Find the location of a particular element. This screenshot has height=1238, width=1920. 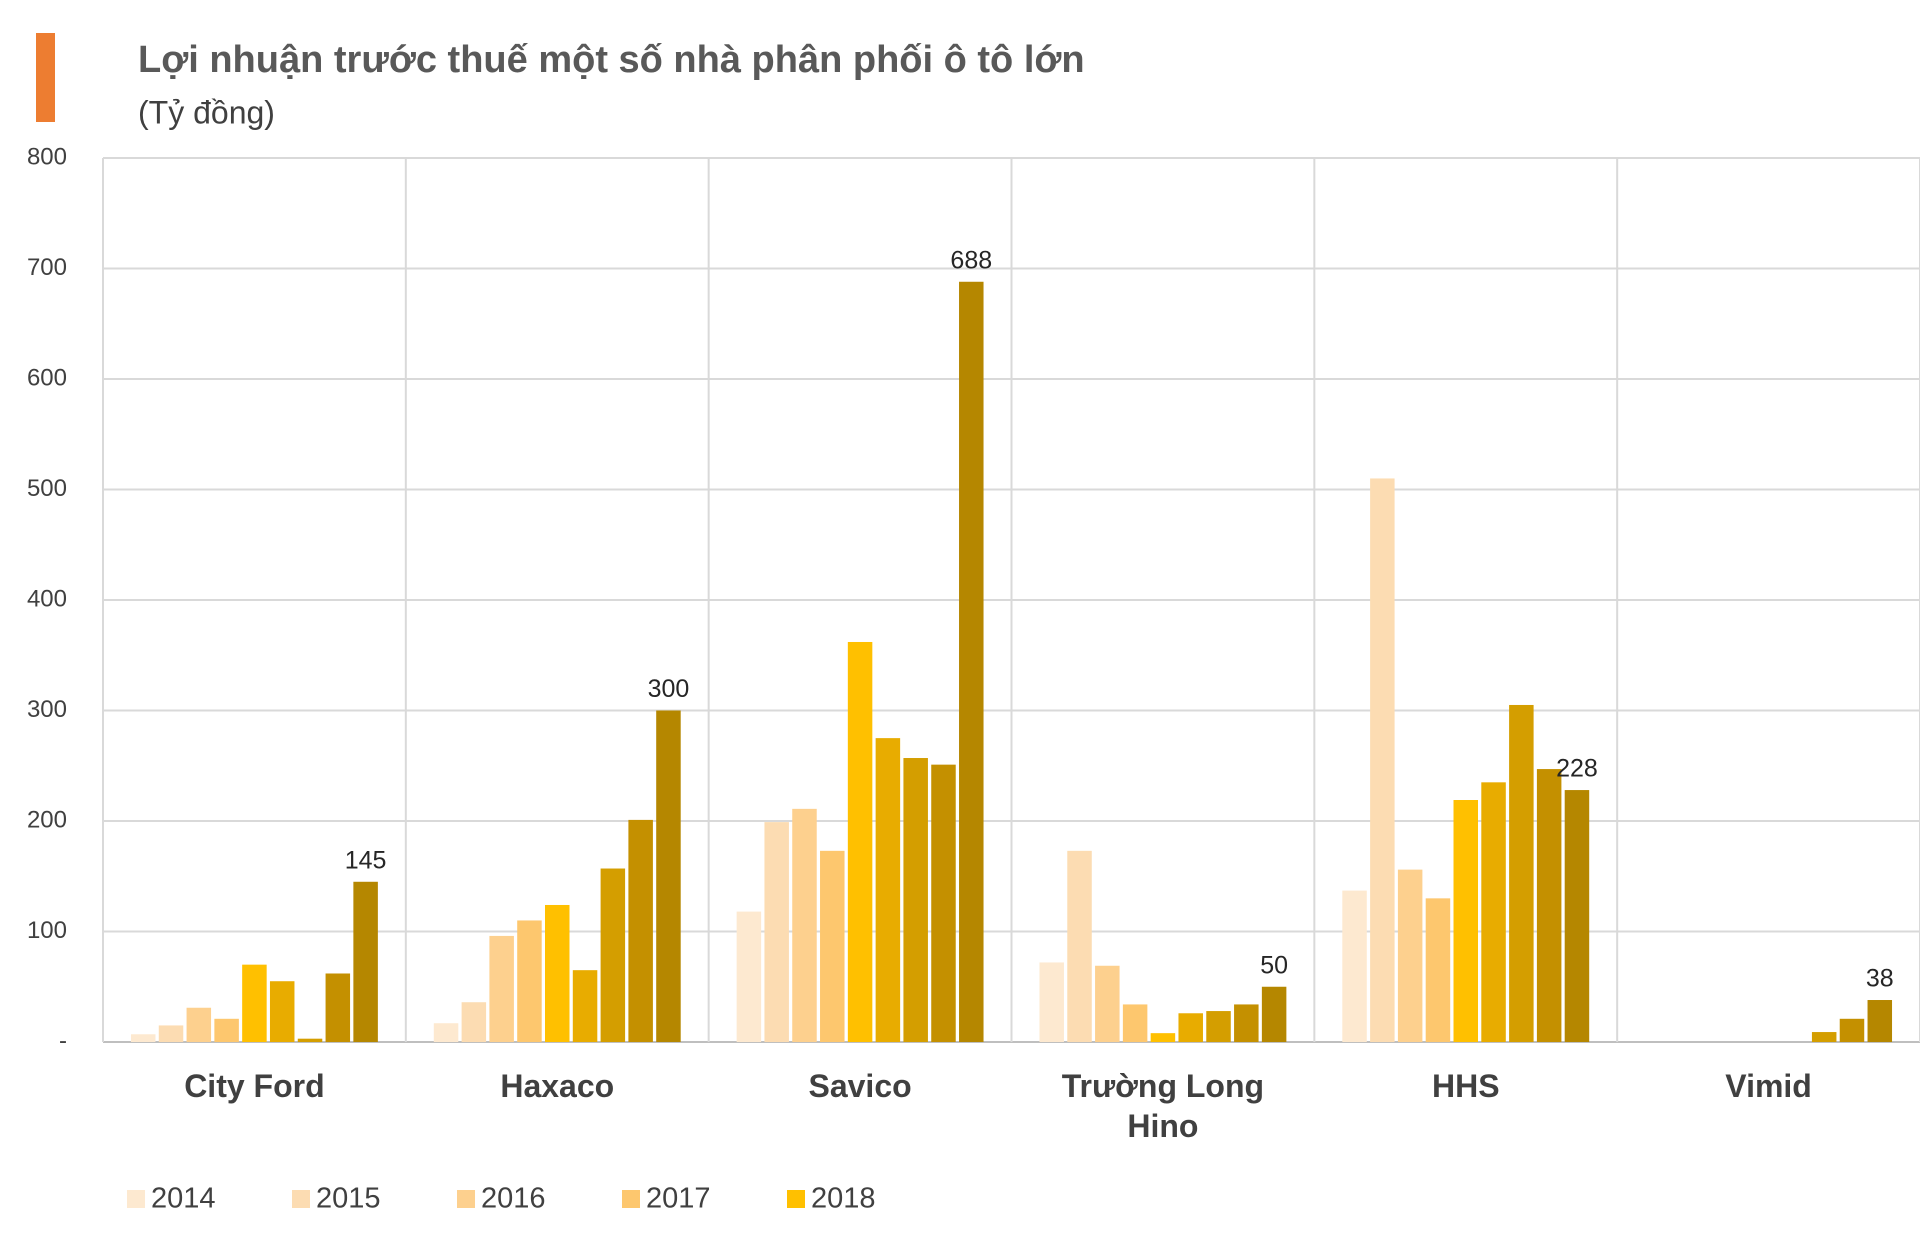

data-label: 228 is located at coordinates (1577, 769).